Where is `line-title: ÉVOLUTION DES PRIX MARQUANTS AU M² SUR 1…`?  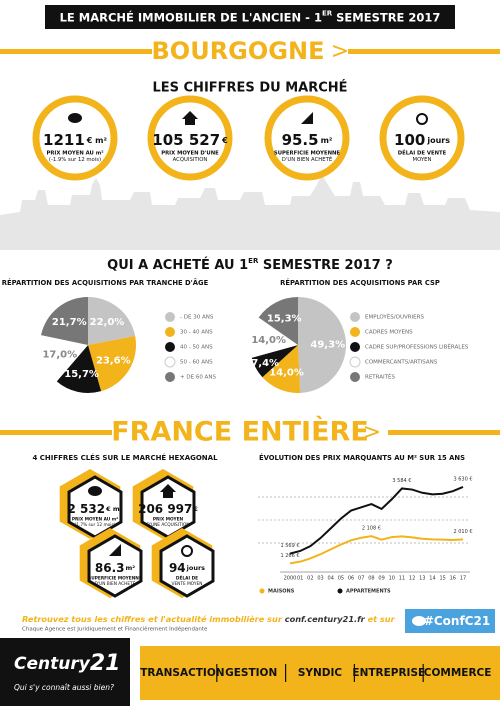 line-title: ÉVOLUTION DES PRIX MARQUANTS AU M² SUR 1… is located at coordinates (362, 457).